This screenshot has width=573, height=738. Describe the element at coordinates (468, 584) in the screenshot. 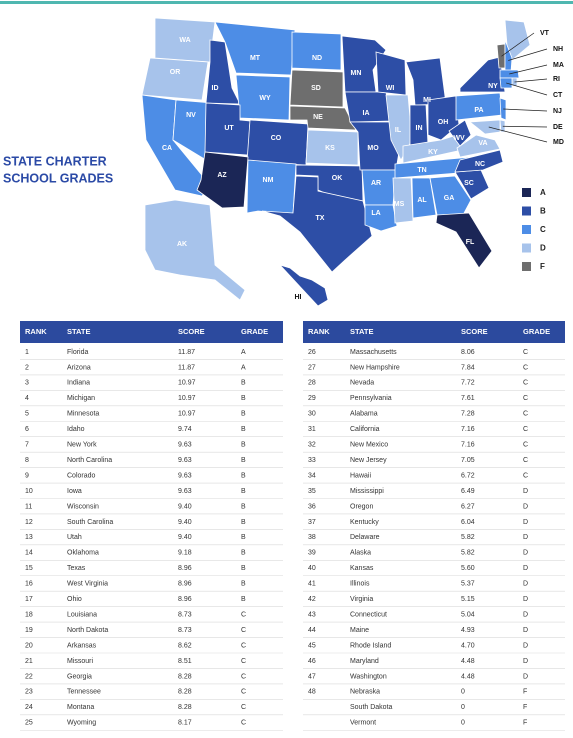

I see `table-cell: 5.37` at that location.